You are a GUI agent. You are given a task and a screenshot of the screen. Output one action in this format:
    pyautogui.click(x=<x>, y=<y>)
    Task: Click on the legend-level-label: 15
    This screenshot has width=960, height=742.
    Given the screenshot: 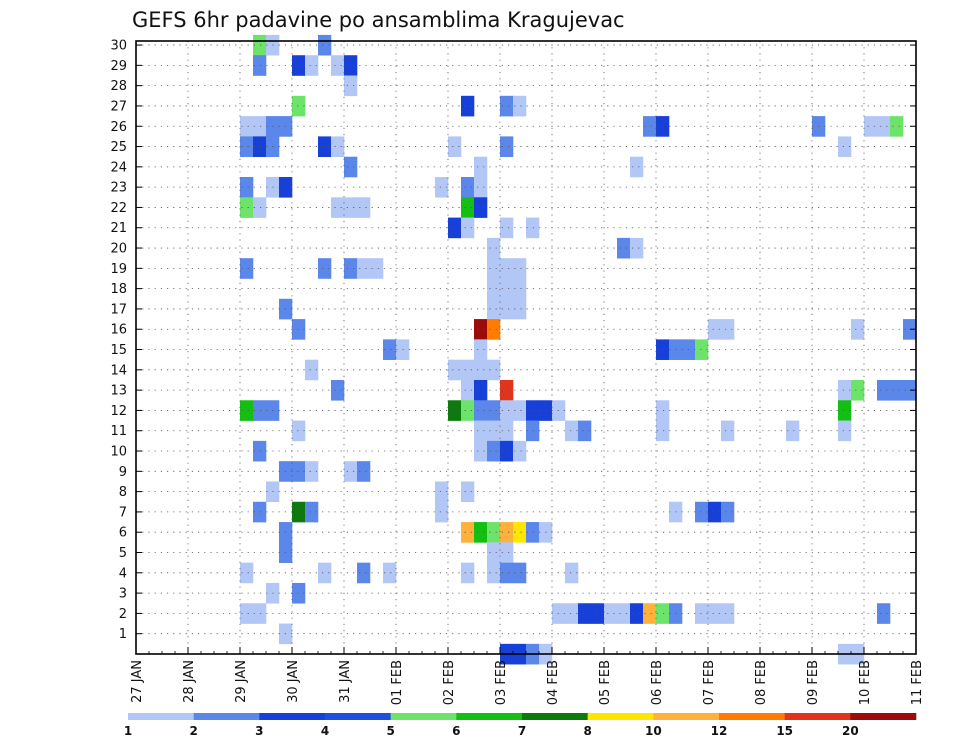 What is the action you would take?
    pyautogui.click(x=784, y=731)
    